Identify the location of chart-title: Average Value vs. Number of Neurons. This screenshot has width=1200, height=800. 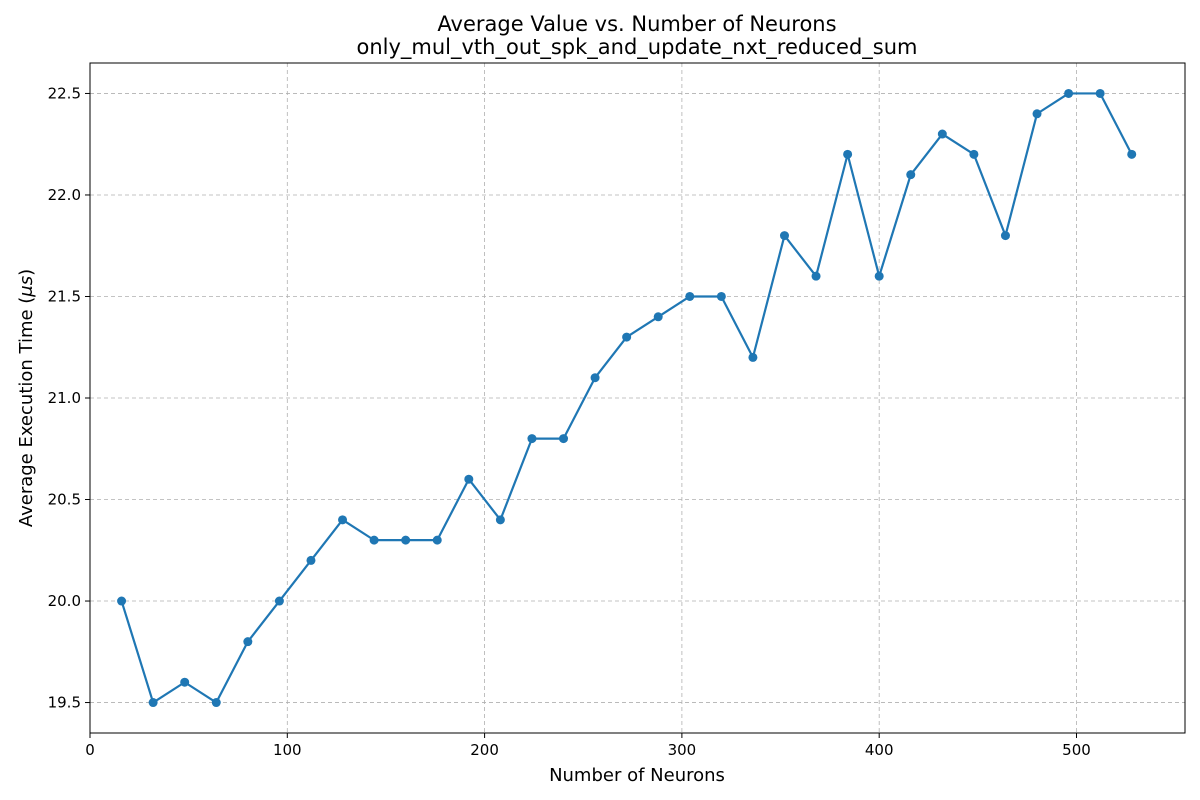
(636, 24).